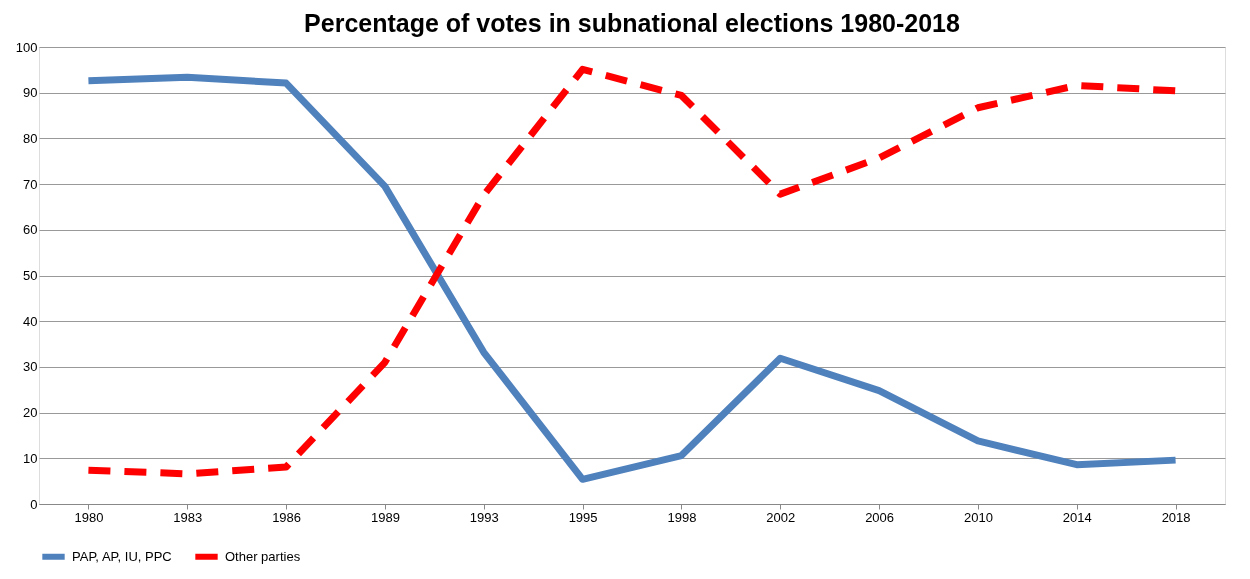 This screenshot has width=1250, height=579. What do you see at coordinates (30, 367) in the screenshot?
I see `y-tick-label: 30` at bounding box center [30, 367].